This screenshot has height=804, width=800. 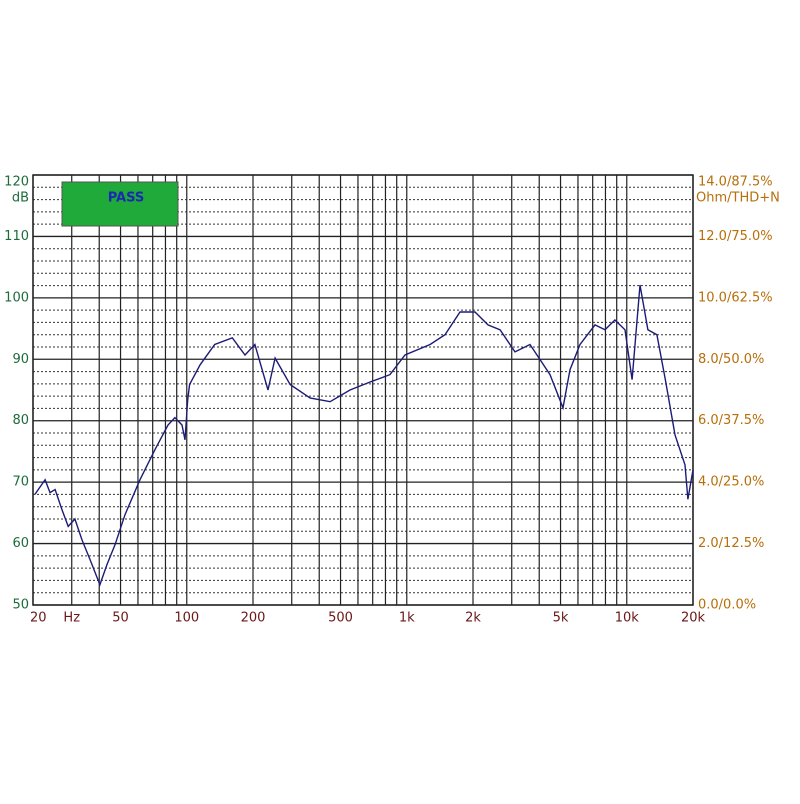 I want to click on x-tick-label: 2k, so click(x=473, y=618).